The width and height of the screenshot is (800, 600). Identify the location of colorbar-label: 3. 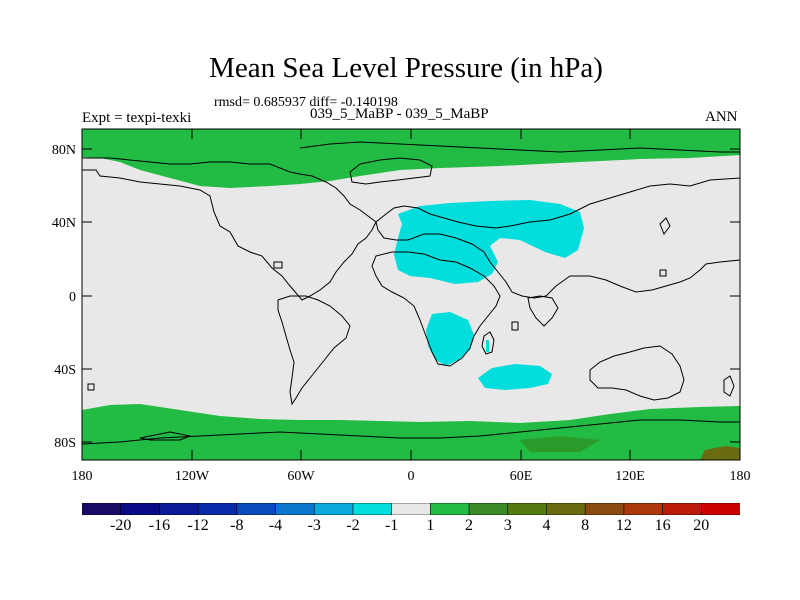
(507, 525).